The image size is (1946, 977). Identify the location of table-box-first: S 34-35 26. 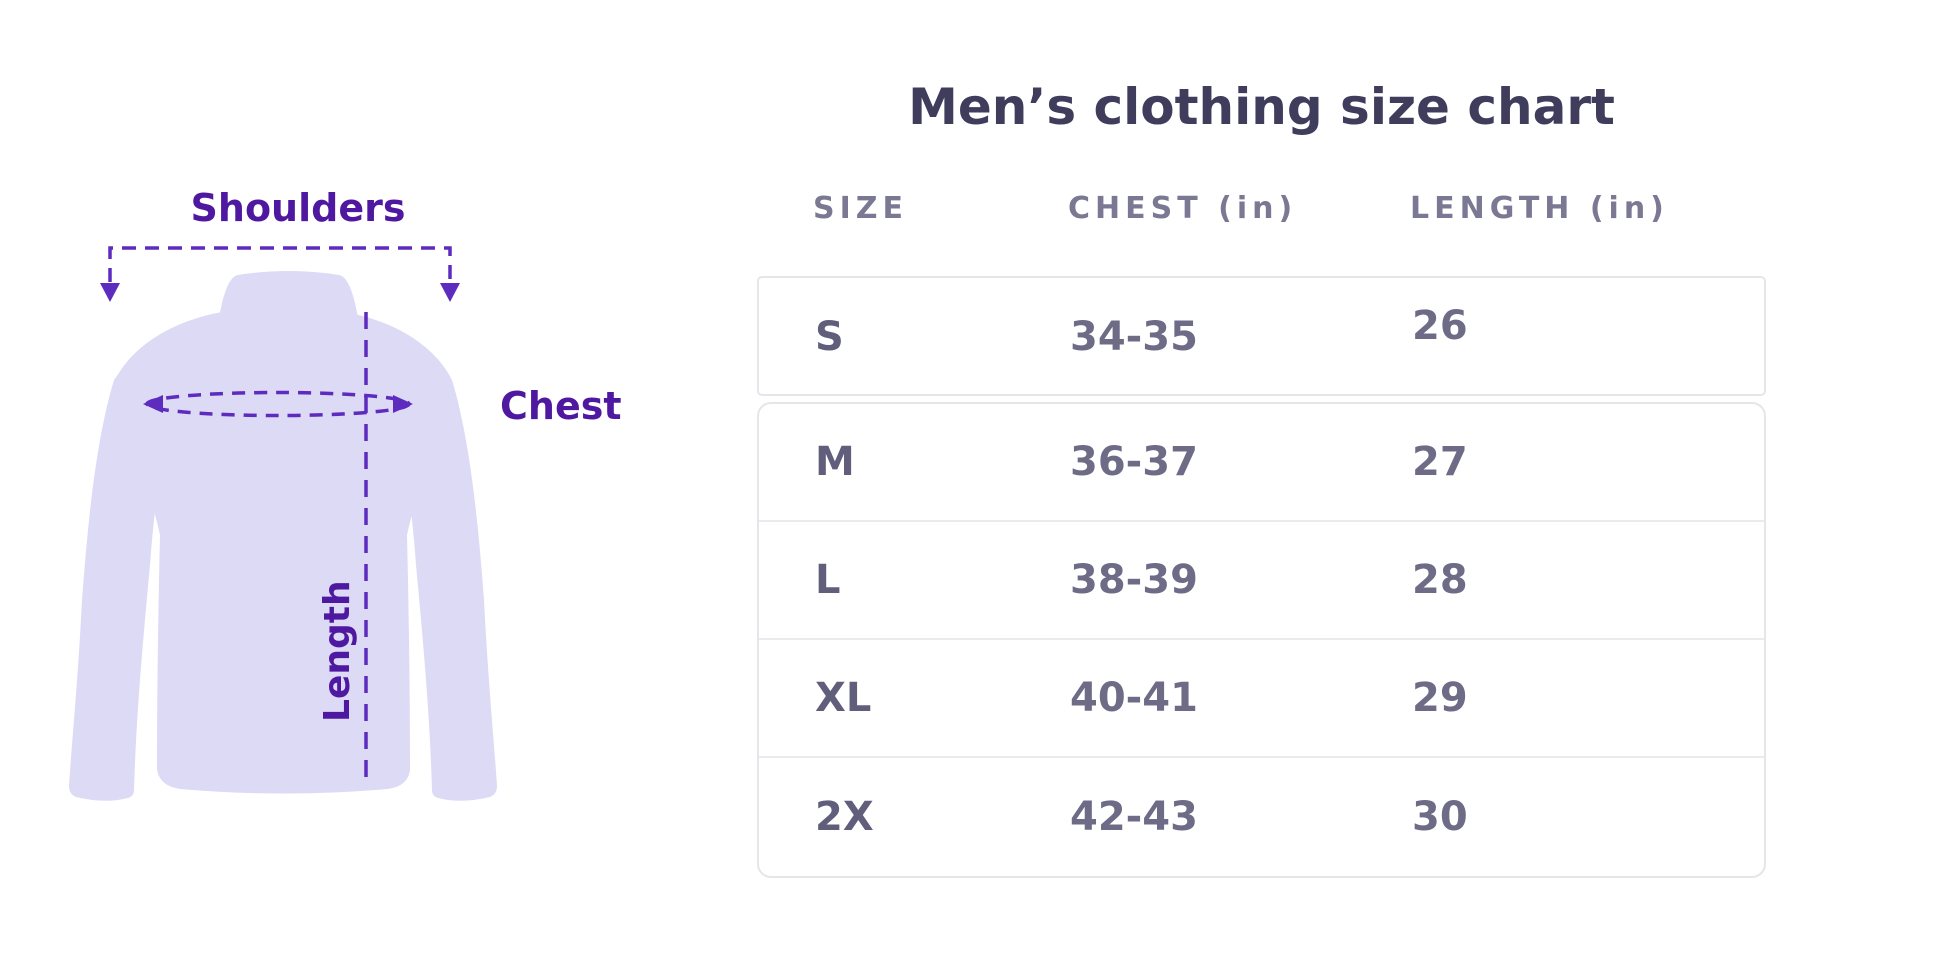
(1261, 336).